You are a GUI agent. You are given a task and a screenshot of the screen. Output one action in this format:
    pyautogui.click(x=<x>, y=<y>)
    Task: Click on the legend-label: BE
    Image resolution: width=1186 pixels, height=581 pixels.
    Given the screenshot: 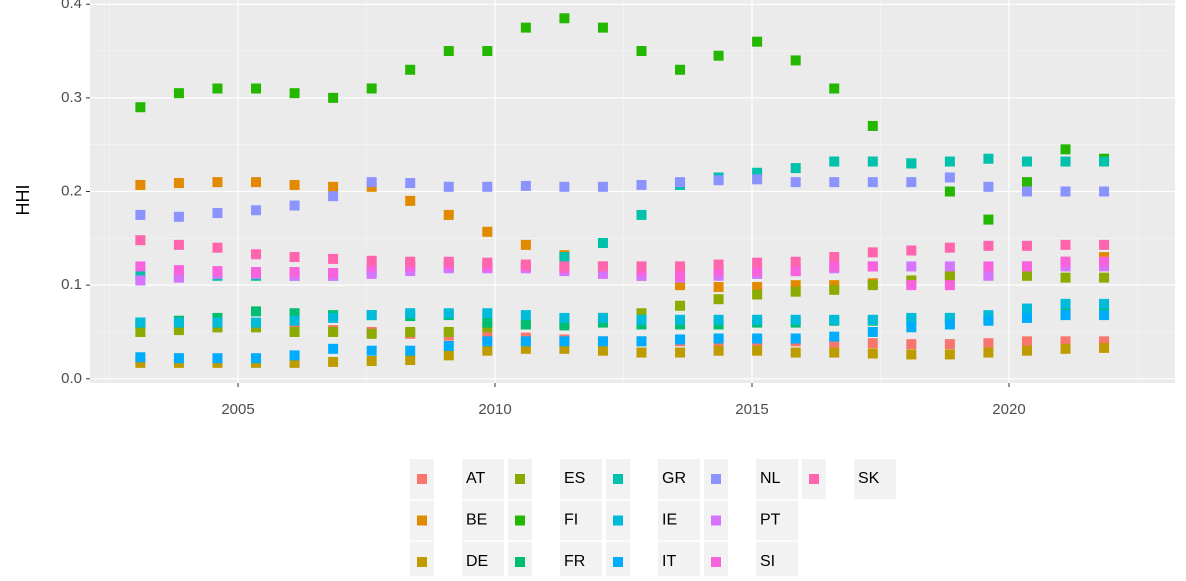 What is the action you would take?
    pyautogui.click(x=476, y=520)
    